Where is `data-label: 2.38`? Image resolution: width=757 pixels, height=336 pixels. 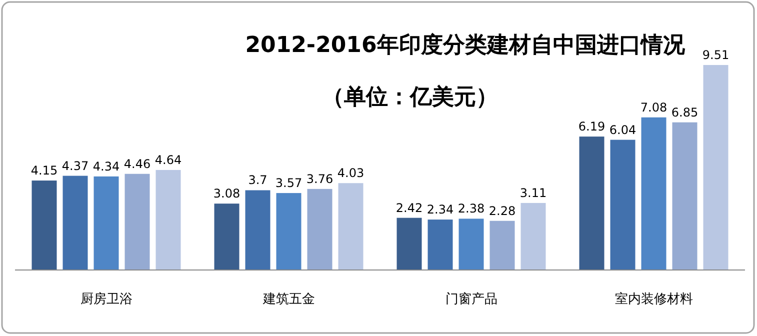
data-label: 2.38 is located at coordinates (471, 209).